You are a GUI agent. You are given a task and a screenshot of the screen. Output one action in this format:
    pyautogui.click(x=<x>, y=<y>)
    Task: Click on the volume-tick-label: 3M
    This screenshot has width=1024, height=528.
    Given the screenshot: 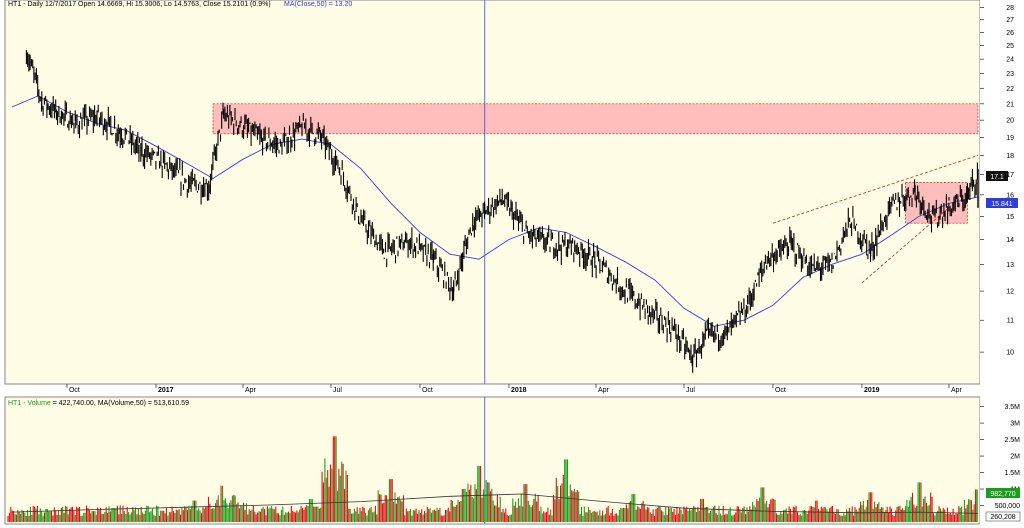 What is the action you would take?
    pyautogui.click(x=1015, y=424)
    